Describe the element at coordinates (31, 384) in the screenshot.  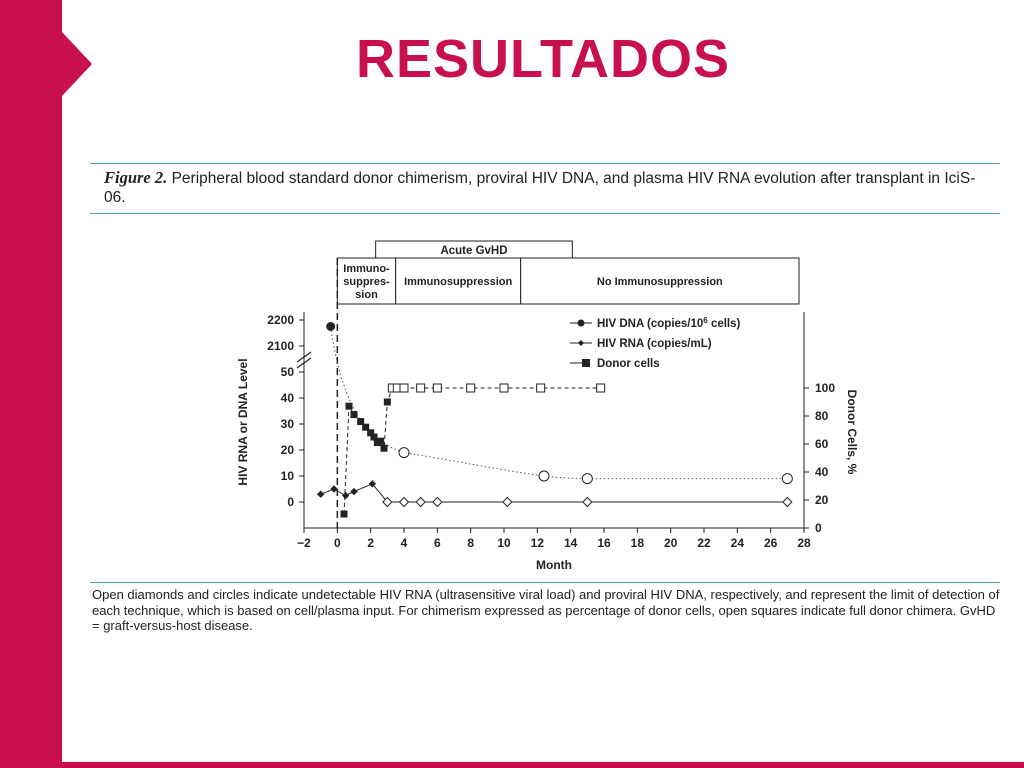
I see `sidebar-accent-bar` at that location.